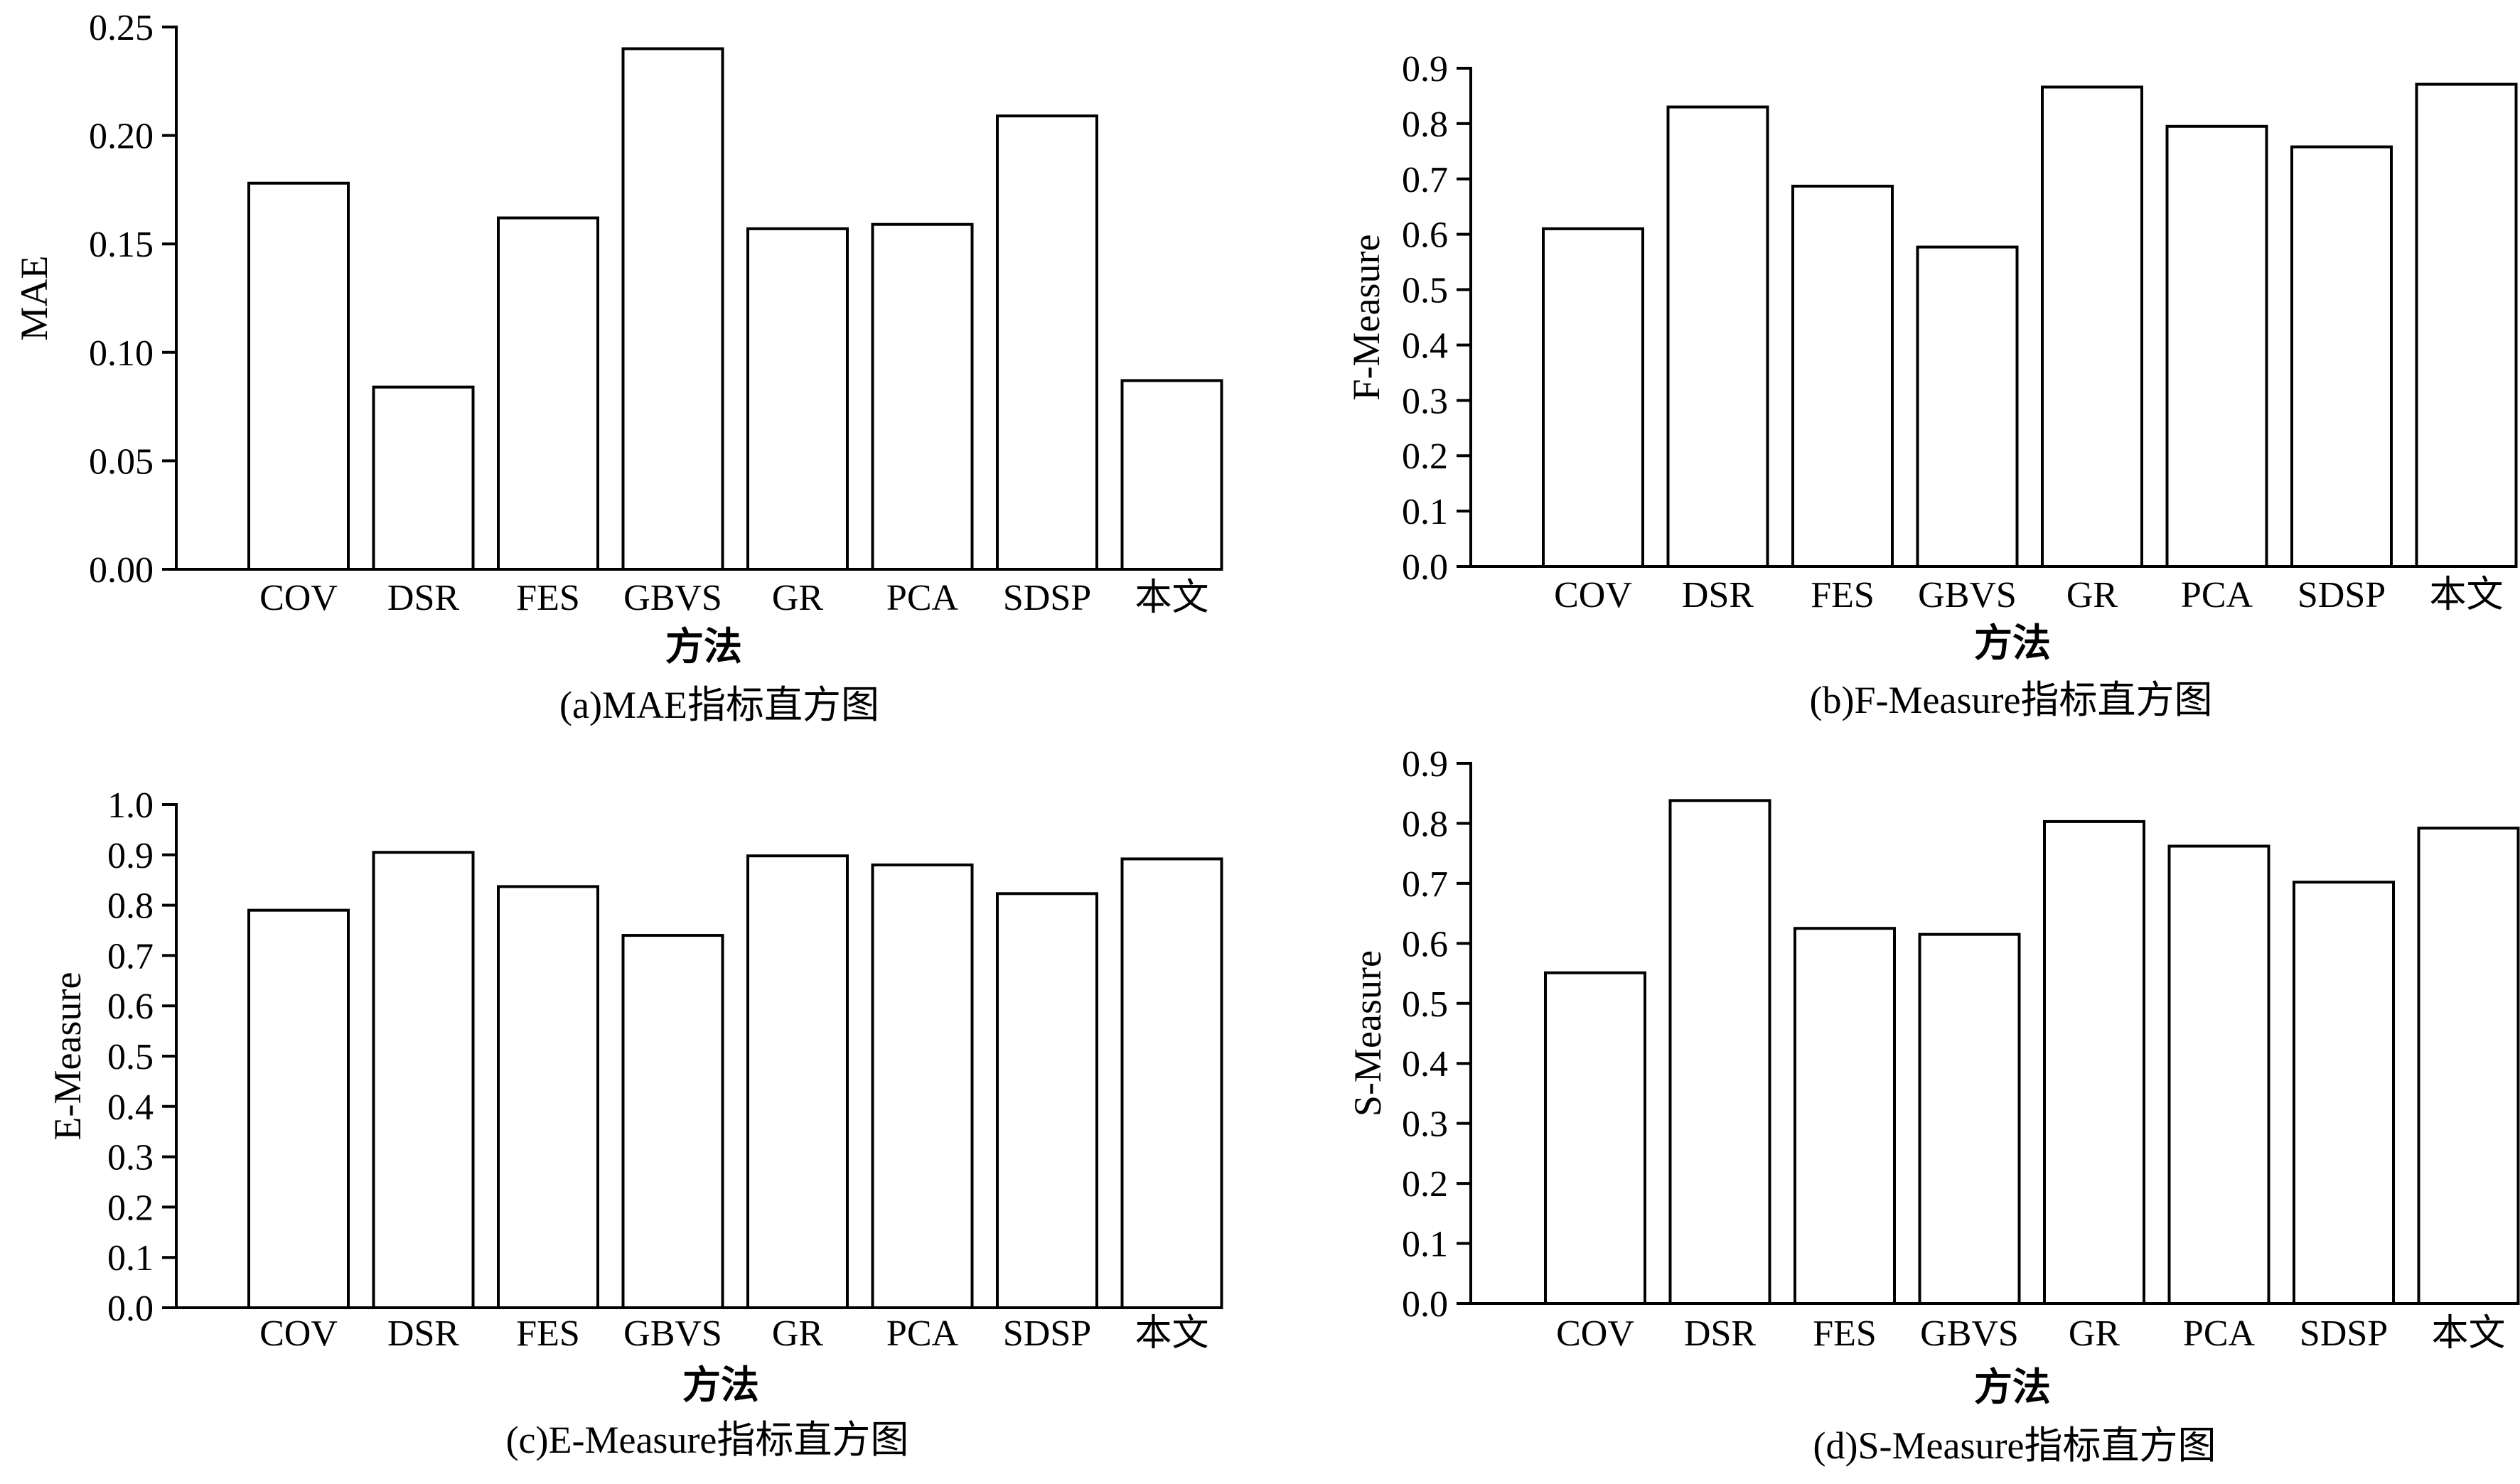 The width and height of the screenshot is (2520, 1484). I want to click on chart-caption: (a)MAE指标直方图, so click(719, 705).